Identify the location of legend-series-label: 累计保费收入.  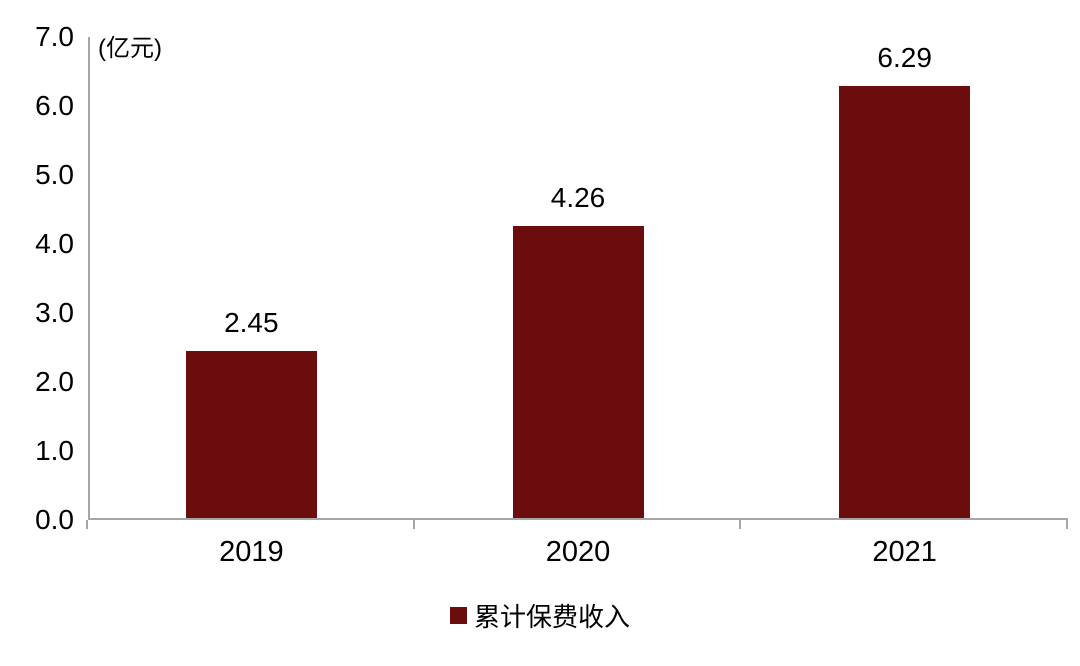
(551, 617).